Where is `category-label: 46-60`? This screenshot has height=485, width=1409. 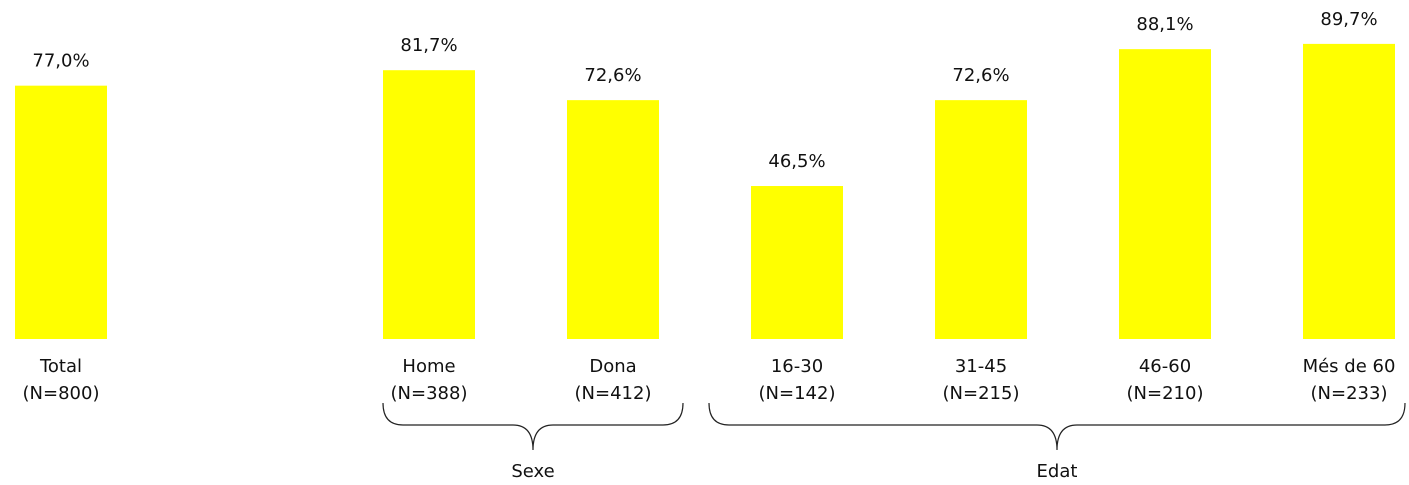
category-label: 46-60 is located at coordinates (1165, 366).